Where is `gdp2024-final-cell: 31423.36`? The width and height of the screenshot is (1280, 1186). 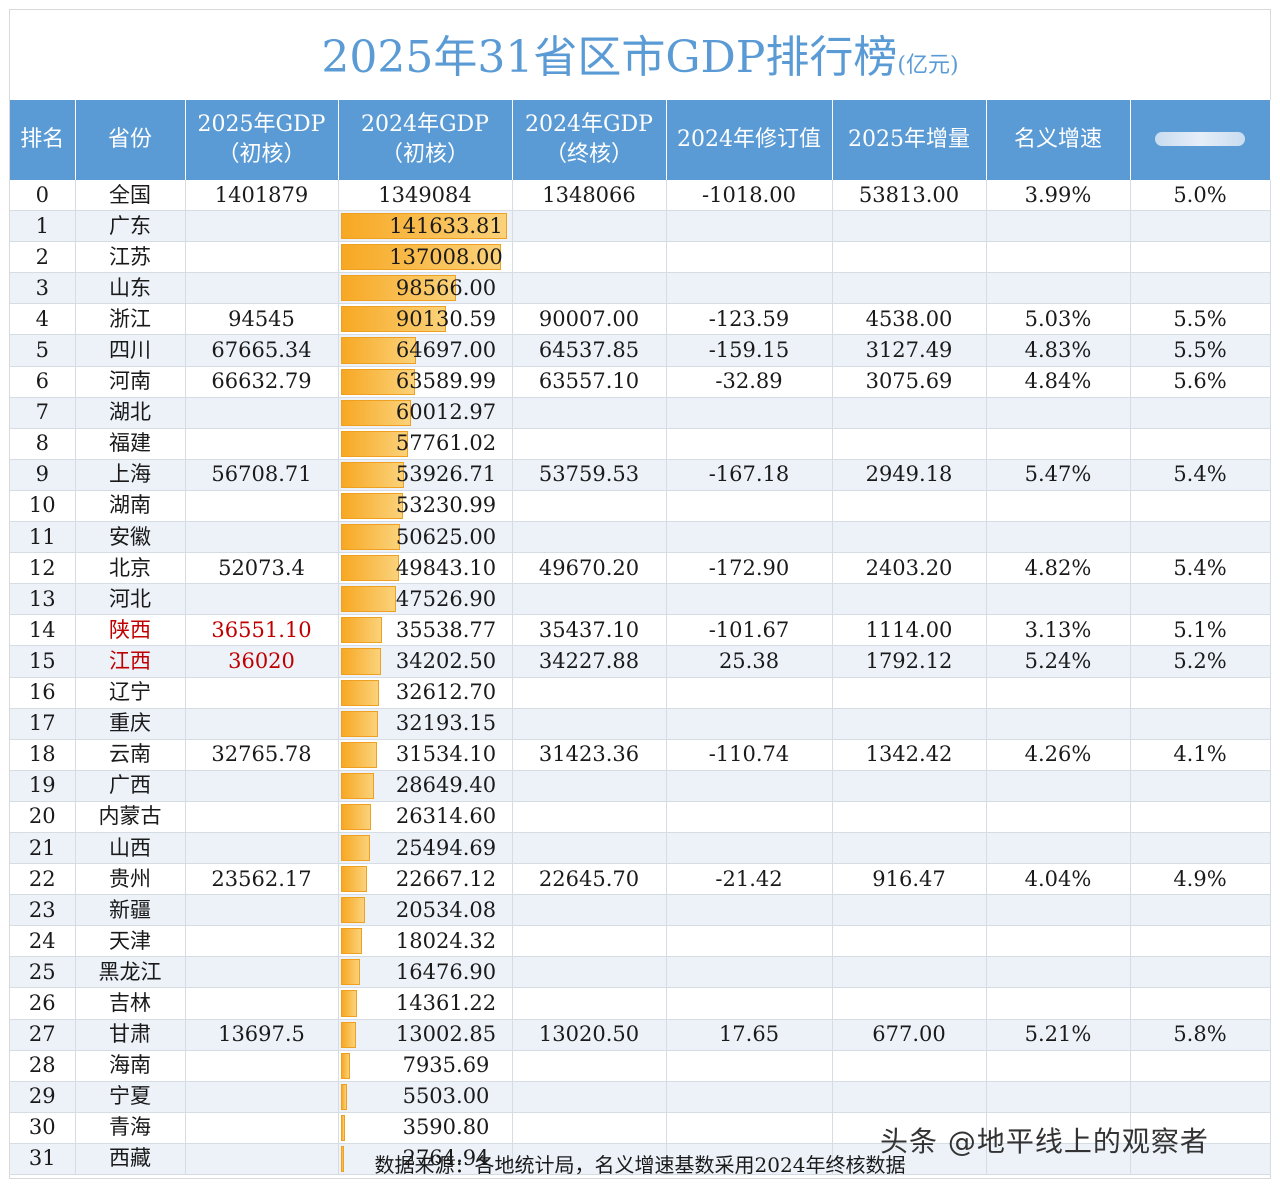 gdp2024-final-cell: 31423.36 is located at coordinates (589, 755).